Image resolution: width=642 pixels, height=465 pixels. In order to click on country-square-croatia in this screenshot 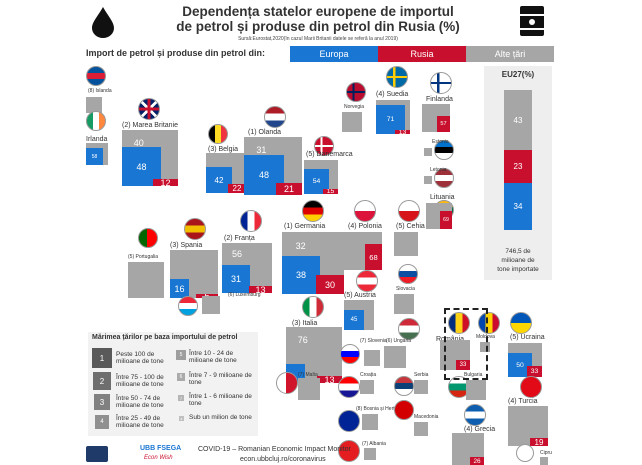, I will do `click(367, 387)`.